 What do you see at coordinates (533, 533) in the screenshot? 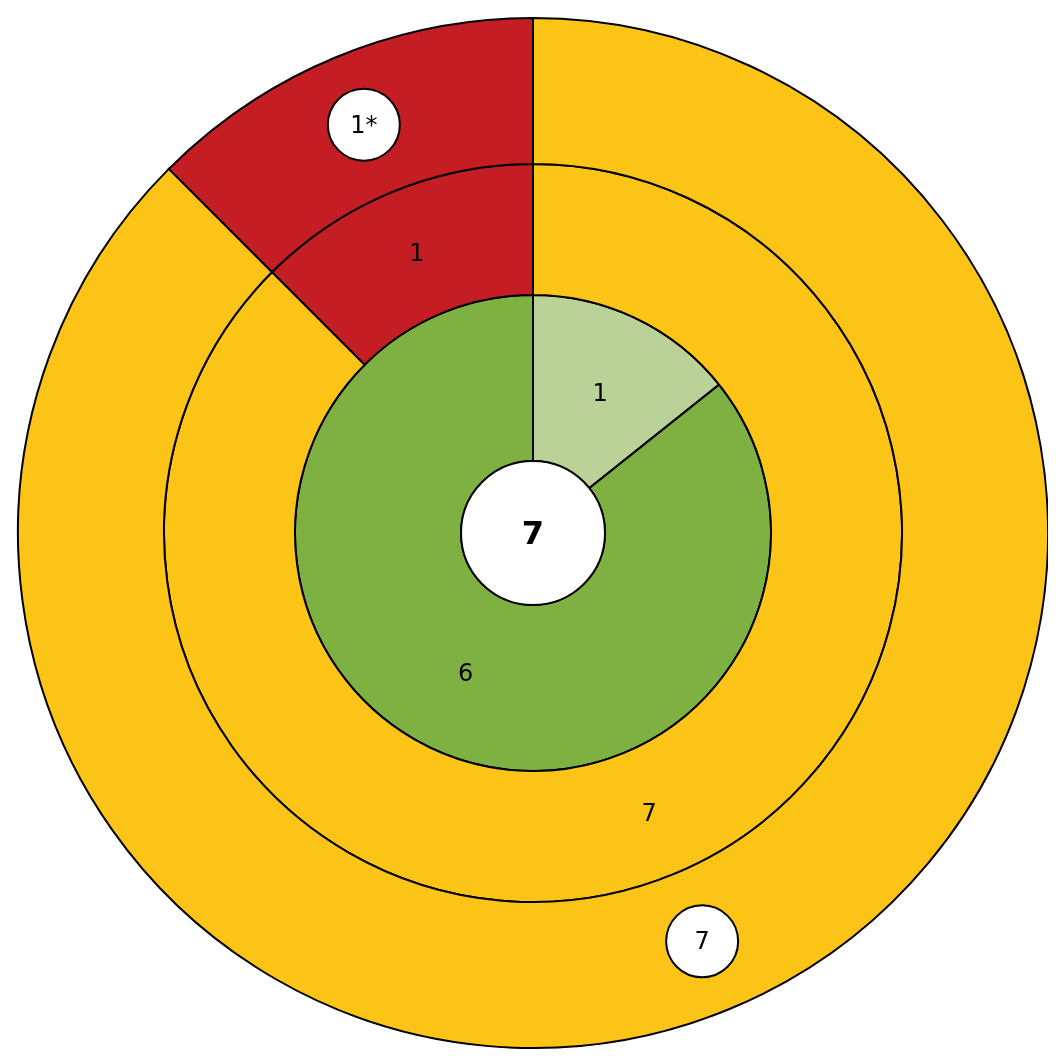
I see `text: 7` at bounding box center [533, 533].